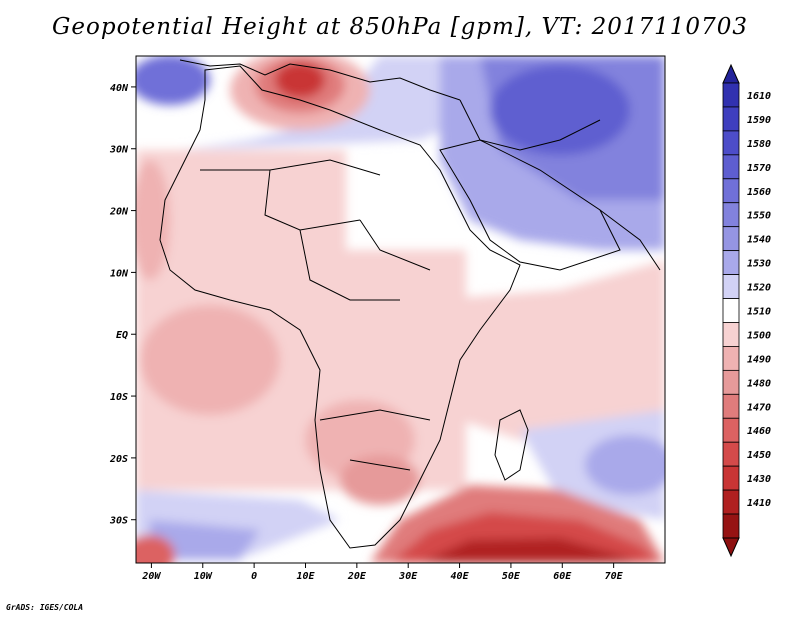 The height and width of the screenshot is (618, 800). I want to click on y-tick-label: 20N, so click(119, 212).